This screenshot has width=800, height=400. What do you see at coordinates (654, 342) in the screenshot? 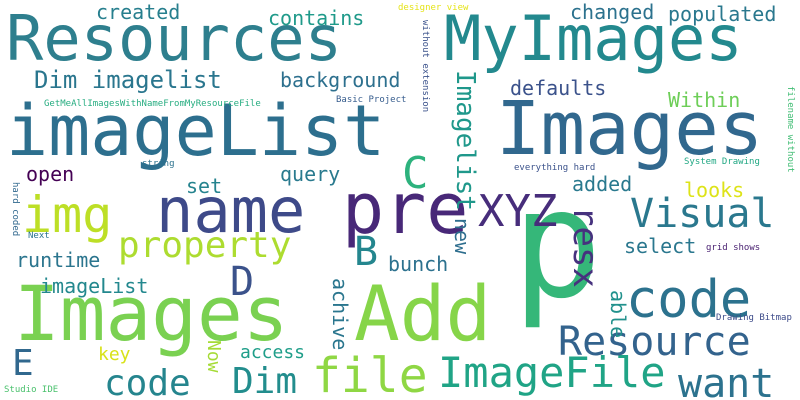
I see `word-resource: Resource` at bounding box center [654, 342].